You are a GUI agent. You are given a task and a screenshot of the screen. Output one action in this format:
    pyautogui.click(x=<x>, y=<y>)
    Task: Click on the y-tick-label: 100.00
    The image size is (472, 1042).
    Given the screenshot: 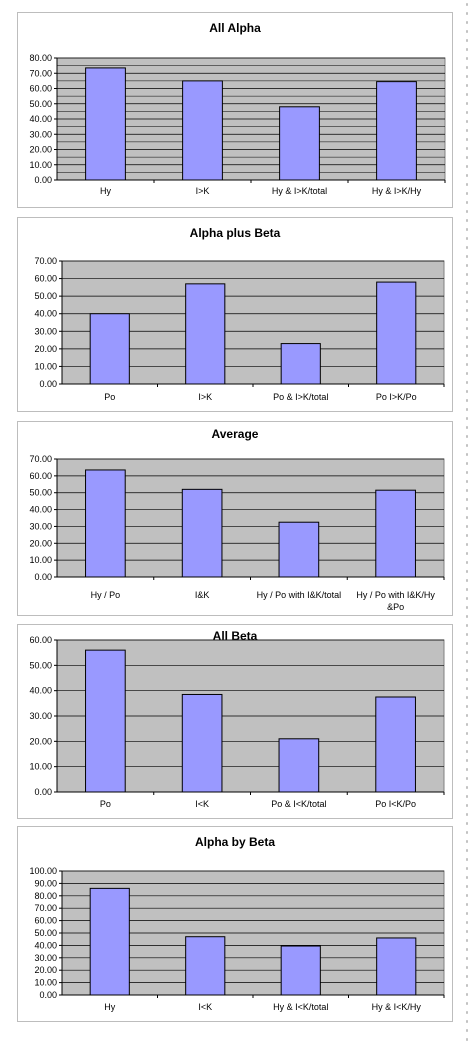 What is the action you would take?
    pyautogui.click(x=43, y=871)
    